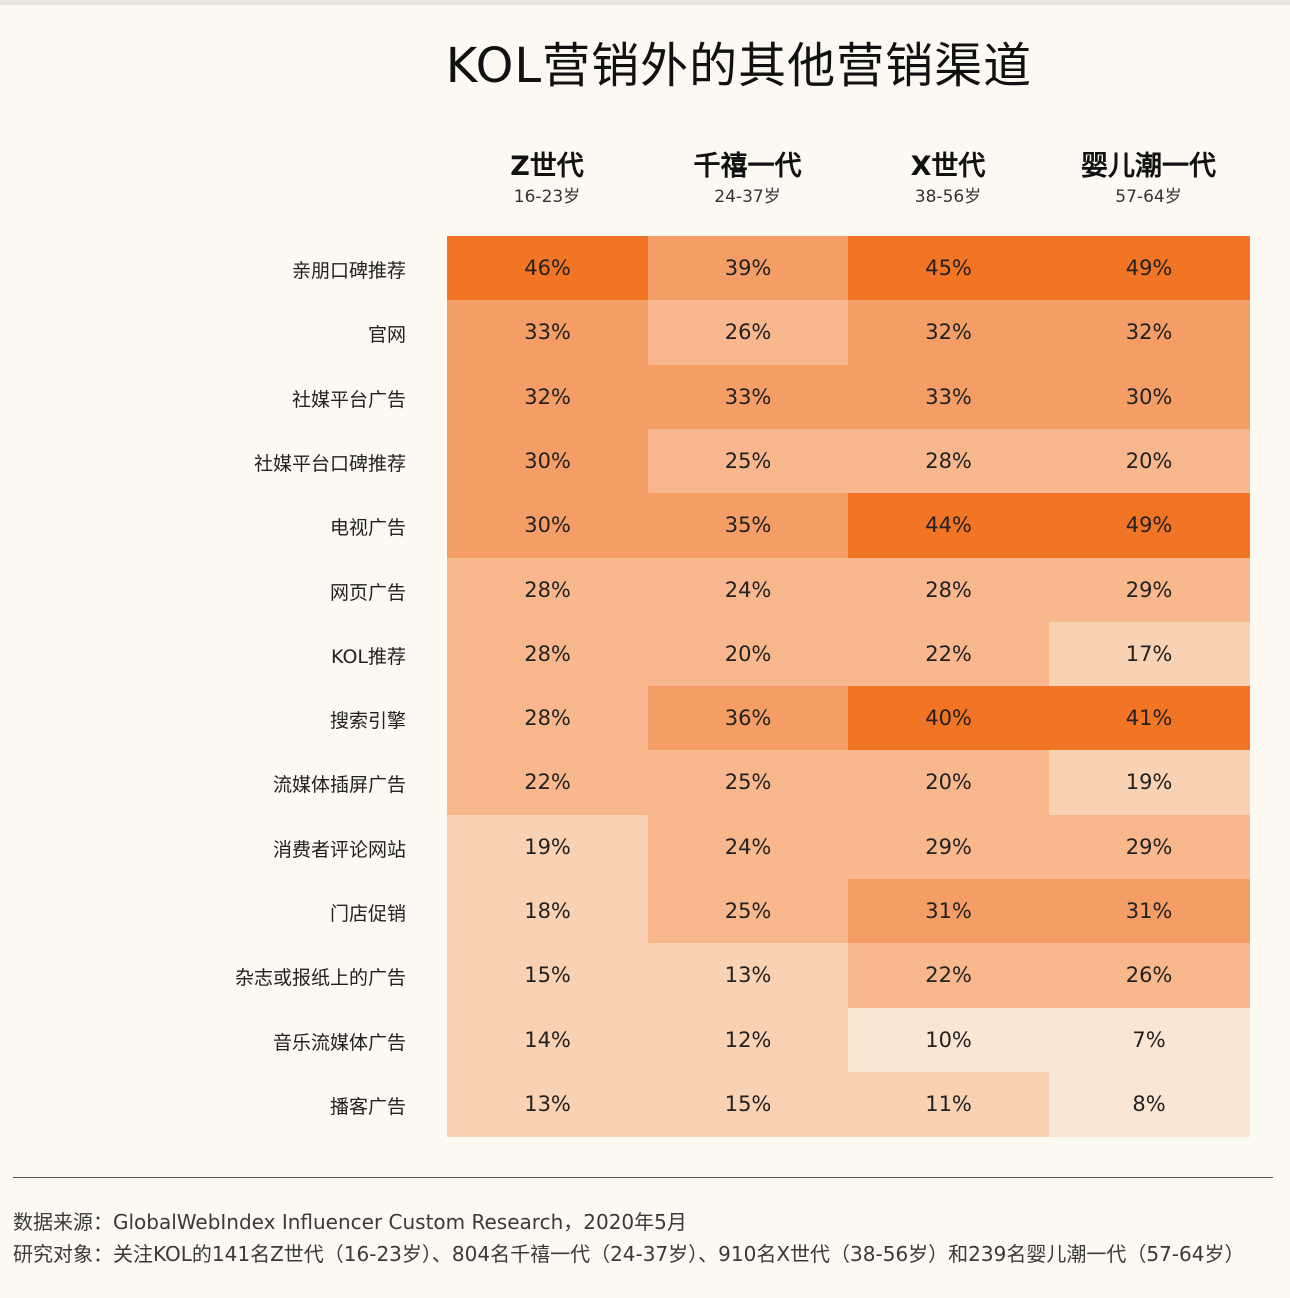 This screenshot has height=1298, width=1290. Describe the element at coordinates (1149, 718) in the screenshot. I see `heatmap-cell: 41%` at that location.